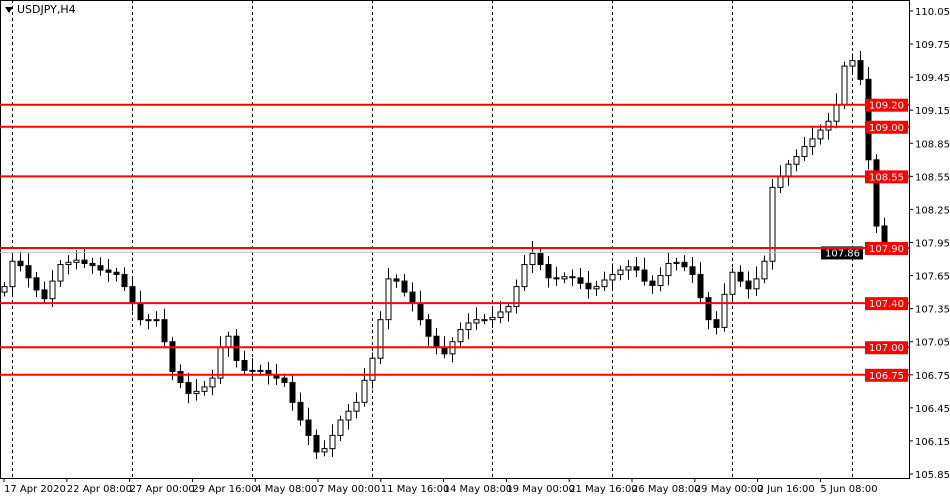  What do you see at coordinates (932, 310) in the screenshot?
I see `y-tick-label: 107.35` at bounding box center [932, 310].